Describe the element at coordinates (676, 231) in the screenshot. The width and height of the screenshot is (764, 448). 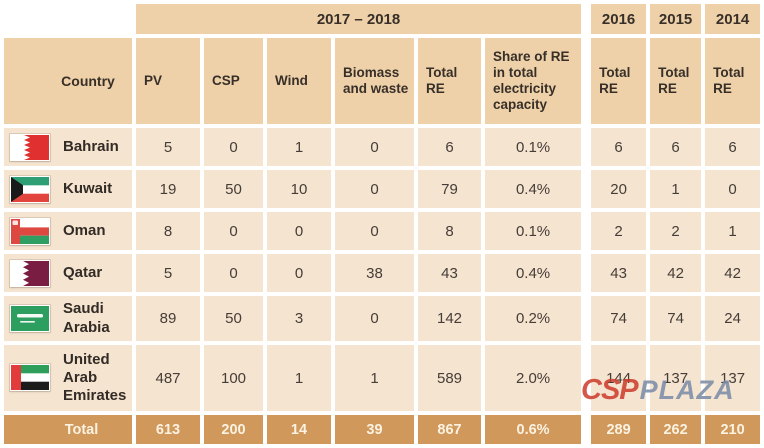
I see `cell-2015: 2` at that location.